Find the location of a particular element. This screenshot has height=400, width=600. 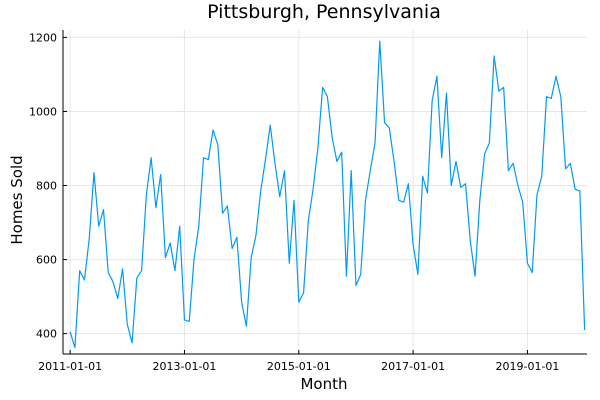

y-ticks: 400 600 800 1000 1200 is located at coordinates (48, 186).